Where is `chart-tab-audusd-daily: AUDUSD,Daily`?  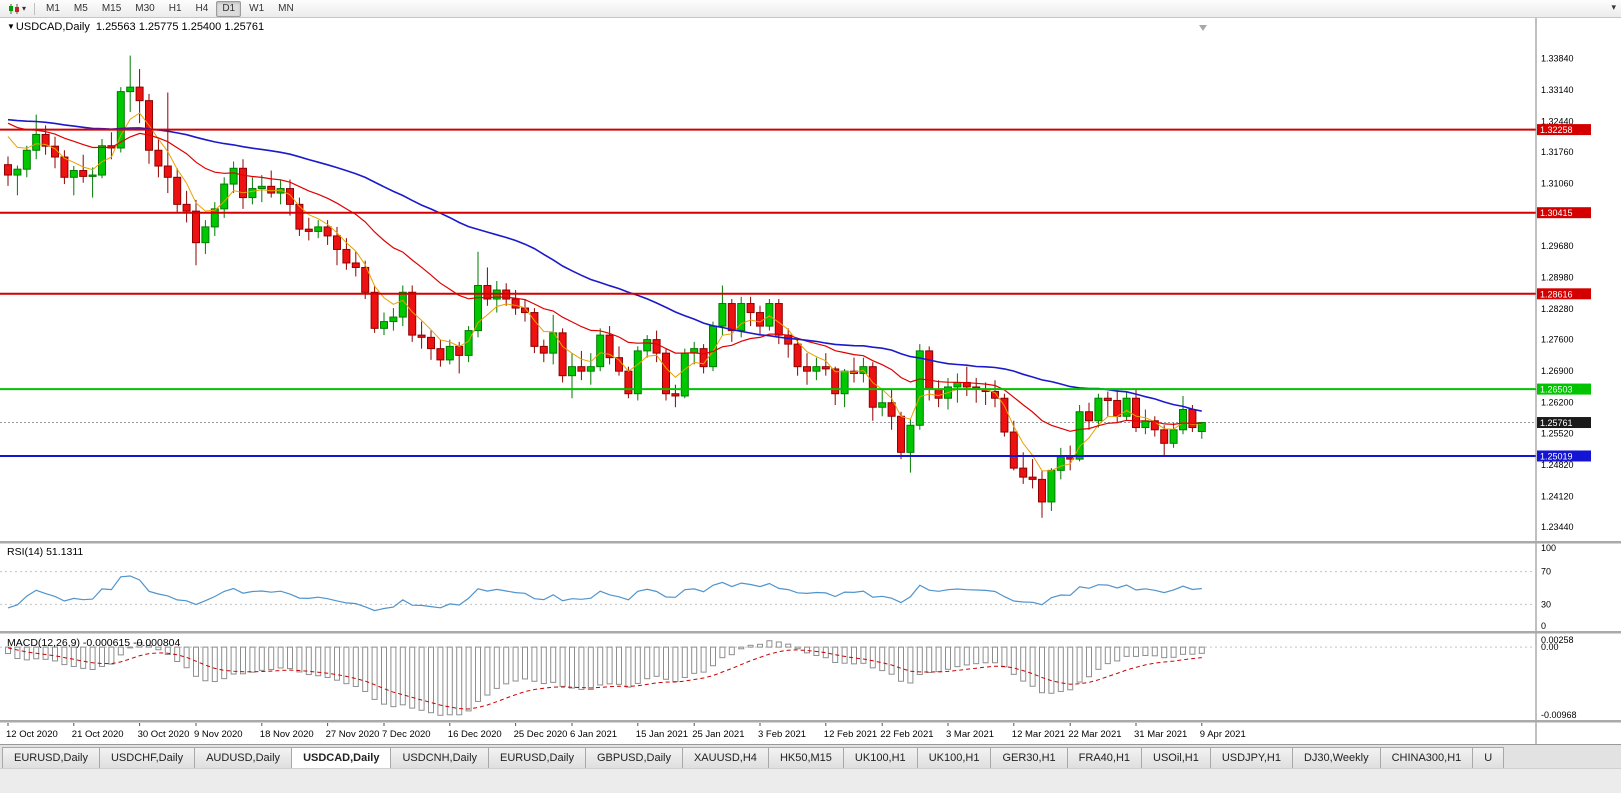 chart-tab-audusd-daily: AUDUSD,Daily is located at coordinates (243, 757).